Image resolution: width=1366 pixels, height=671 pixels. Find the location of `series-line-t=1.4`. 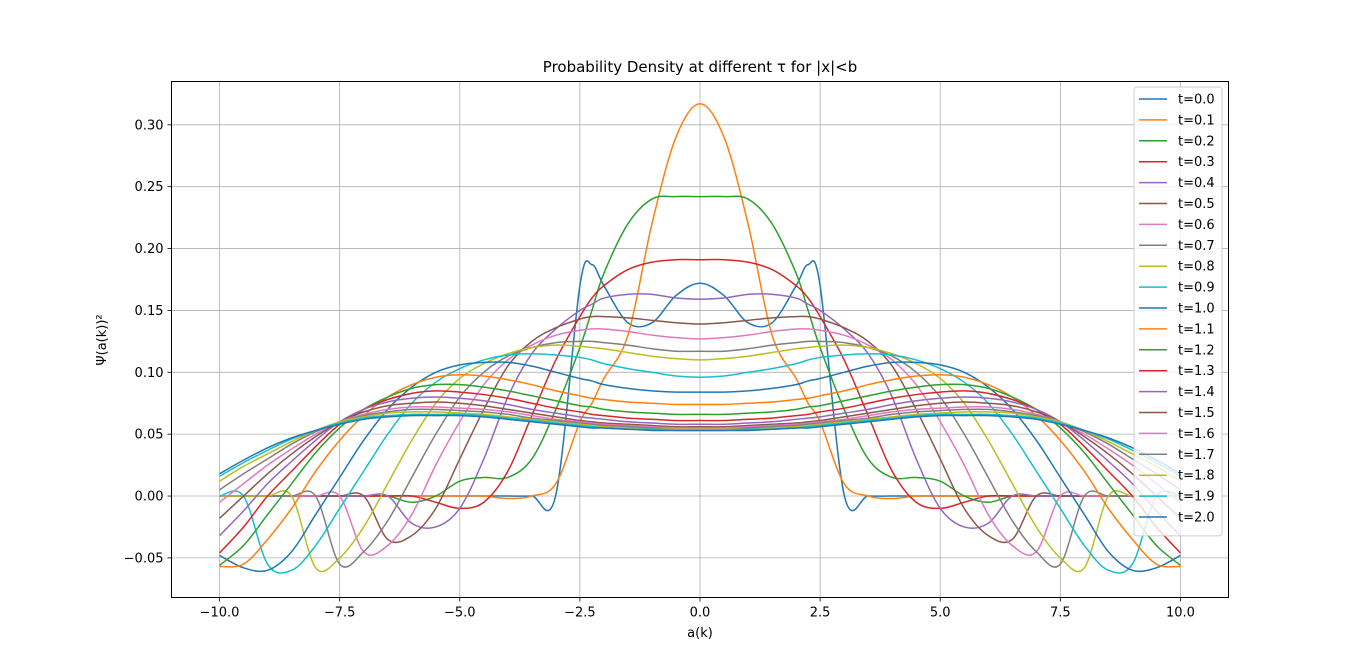

series-line-t=1.4 is located at coordinates (700, 466).